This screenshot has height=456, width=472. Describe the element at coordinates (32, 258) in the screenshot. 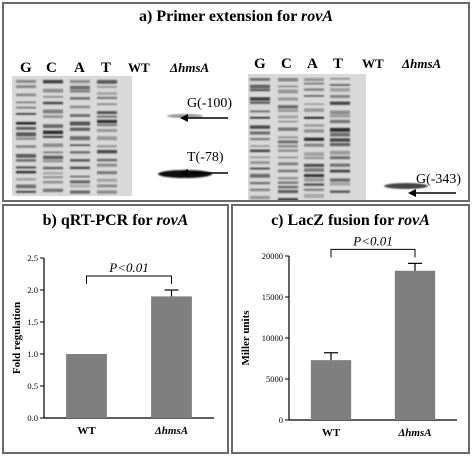

I see `y-tick-label: 2.5` at that location.